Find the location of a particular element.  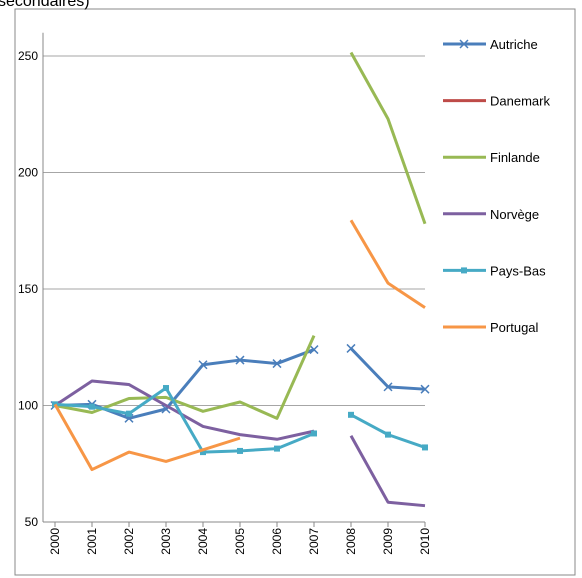

y-tick-label: 200 is located at coordinates (28, 173).